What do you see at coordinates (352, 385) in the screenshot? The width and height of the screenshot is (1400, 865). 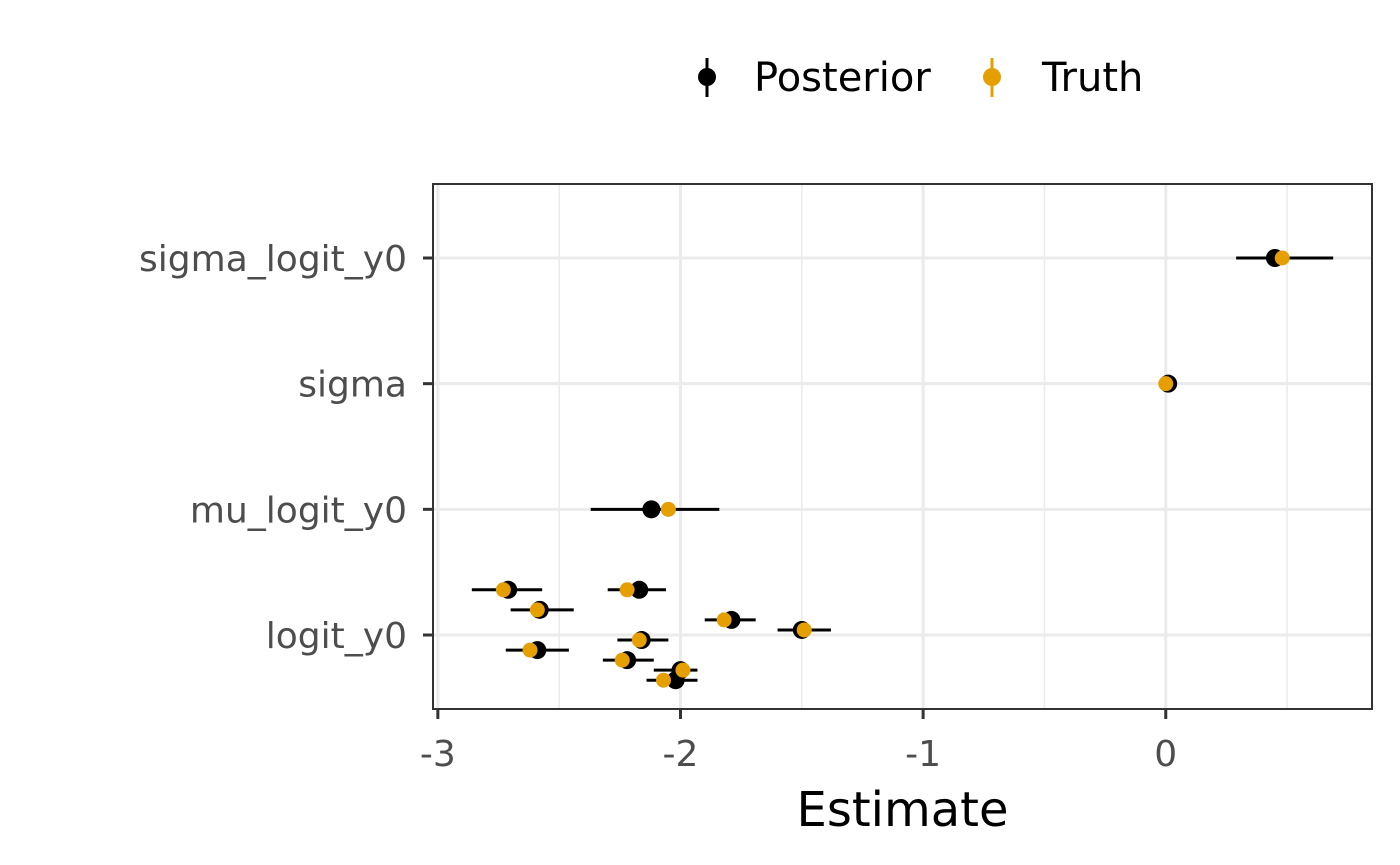 I see `y-tick-label: sigma` at bounding box center [352, 385].